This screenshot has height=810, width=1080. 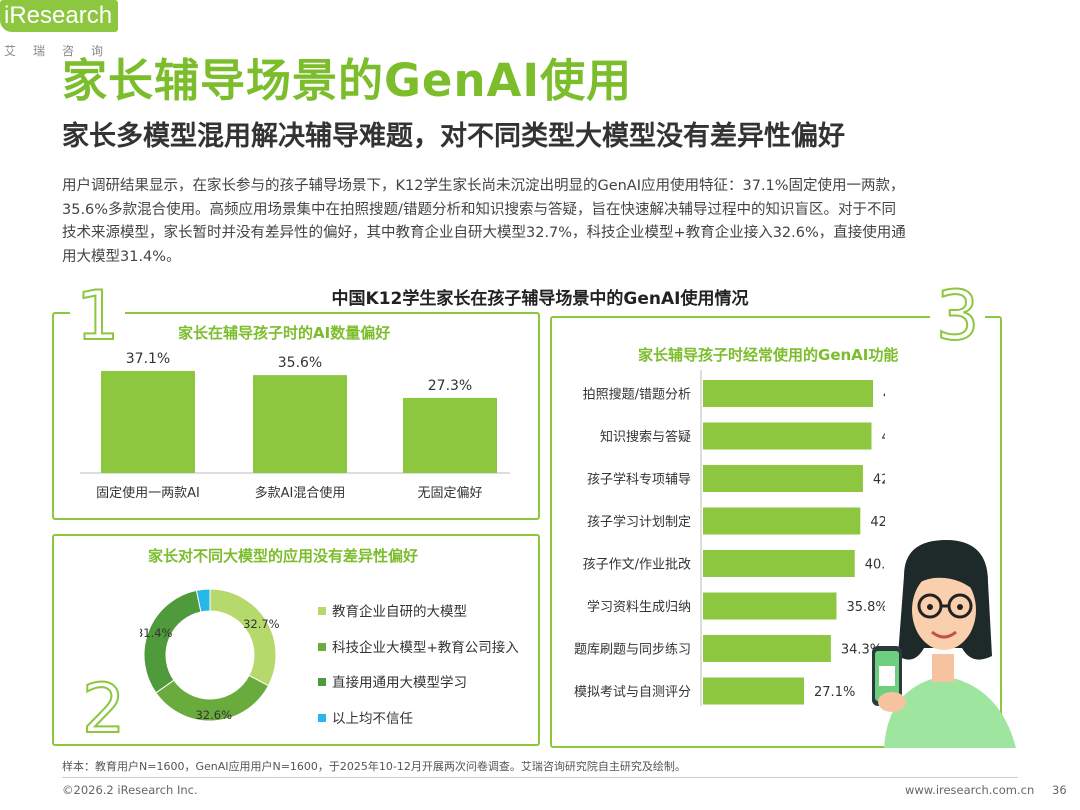 What do you see at coordinates (1059, 790) in the screenshot?
I see `page-number: 36` at bounding box center [1059, 790].